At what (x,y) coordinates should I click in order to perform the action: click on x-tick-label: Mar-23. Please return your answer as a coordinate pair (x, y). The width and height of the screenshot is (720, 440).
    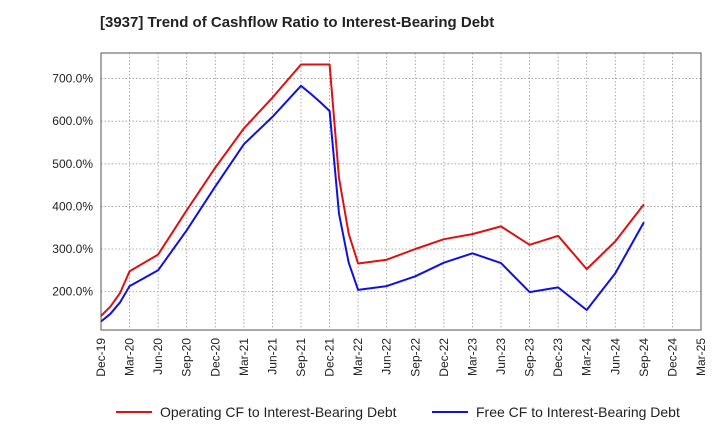
    Looking at the image, I should click on (472, 357).